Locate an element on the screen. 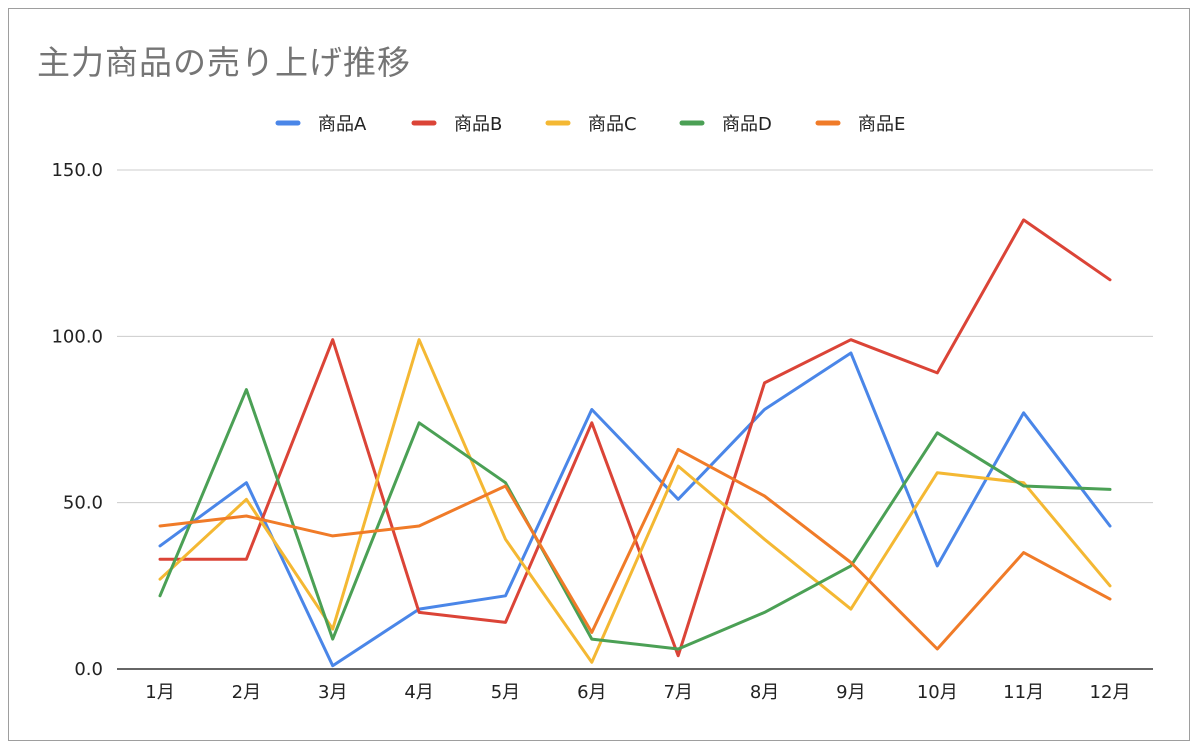  y-tick-label: 50.0 is located at coordinates (83, 503).